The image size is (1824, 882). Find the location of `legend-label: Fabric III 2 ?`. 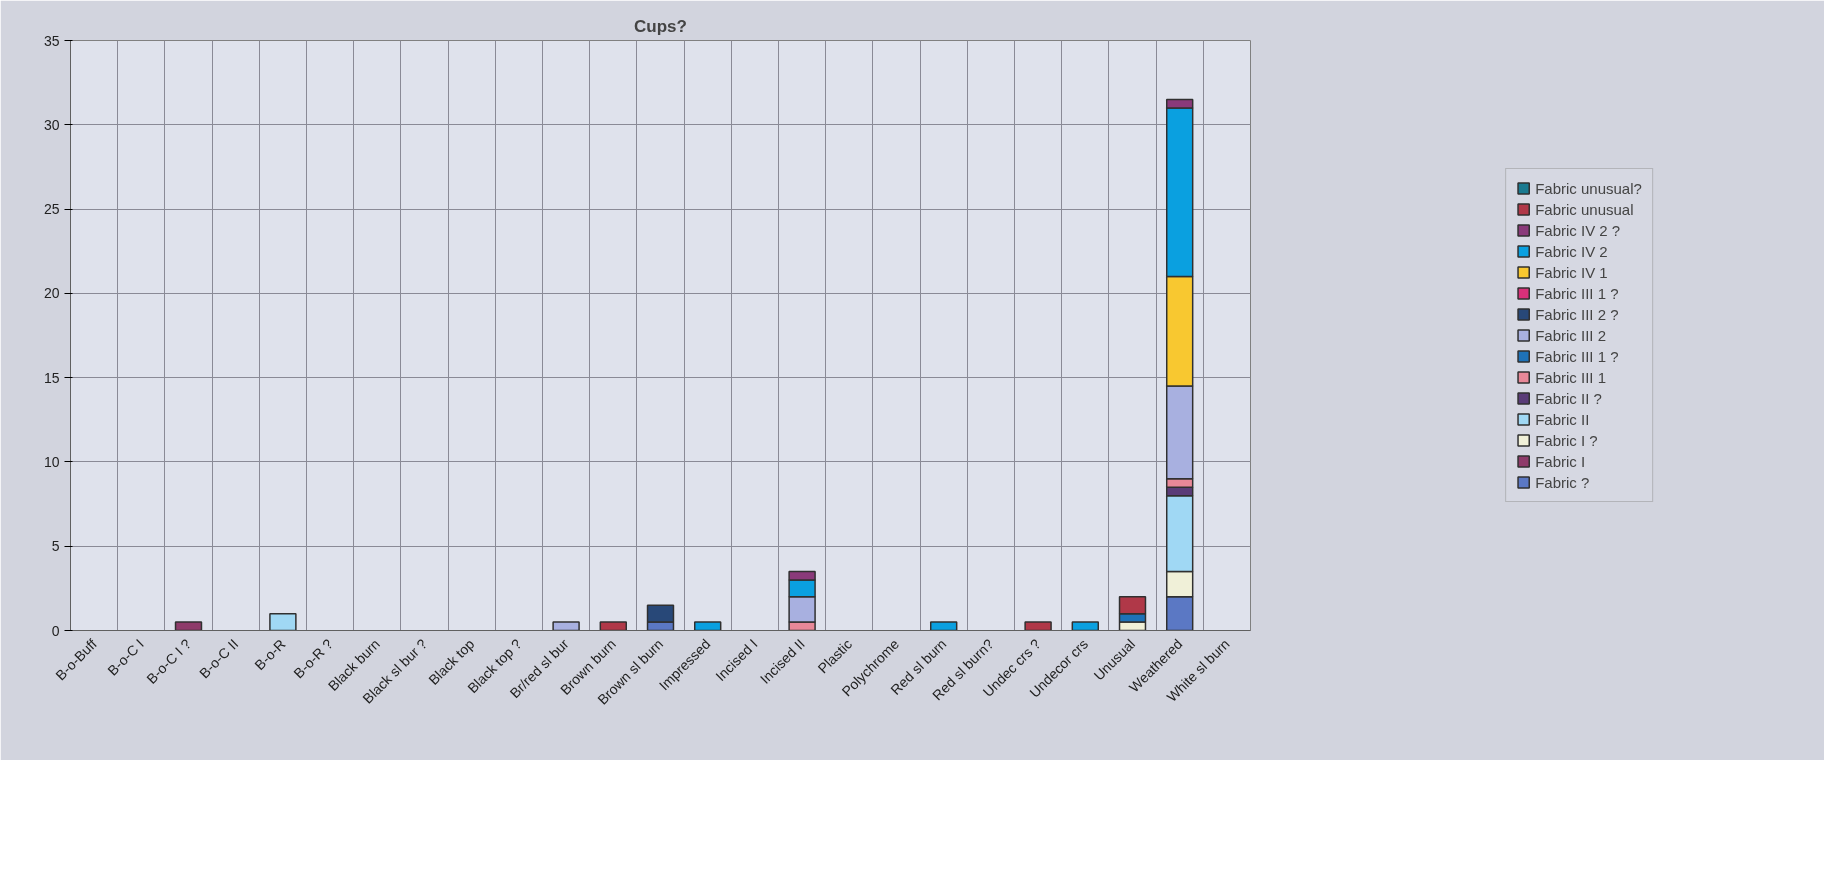

legend-label: Fabric III 2 ? is located at coordinates (1577, 314).